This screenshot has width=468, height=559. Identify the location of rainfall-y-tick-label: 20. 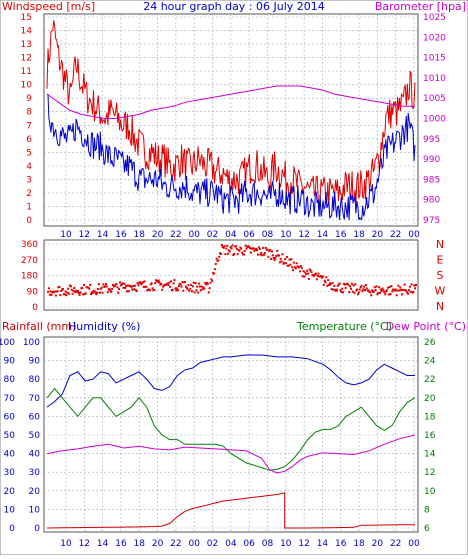
(10, 492).